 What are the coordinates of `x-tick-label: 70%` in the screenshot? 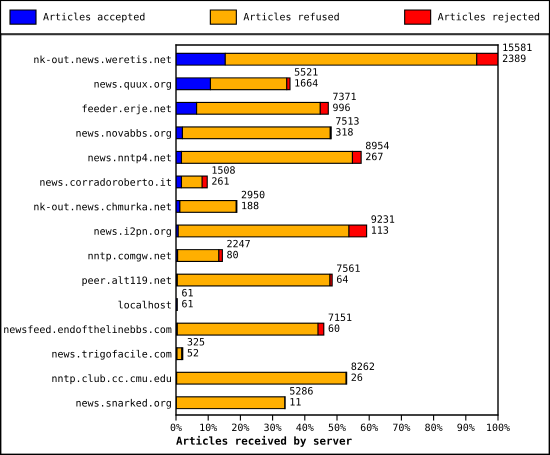 It's located at (401, 428).